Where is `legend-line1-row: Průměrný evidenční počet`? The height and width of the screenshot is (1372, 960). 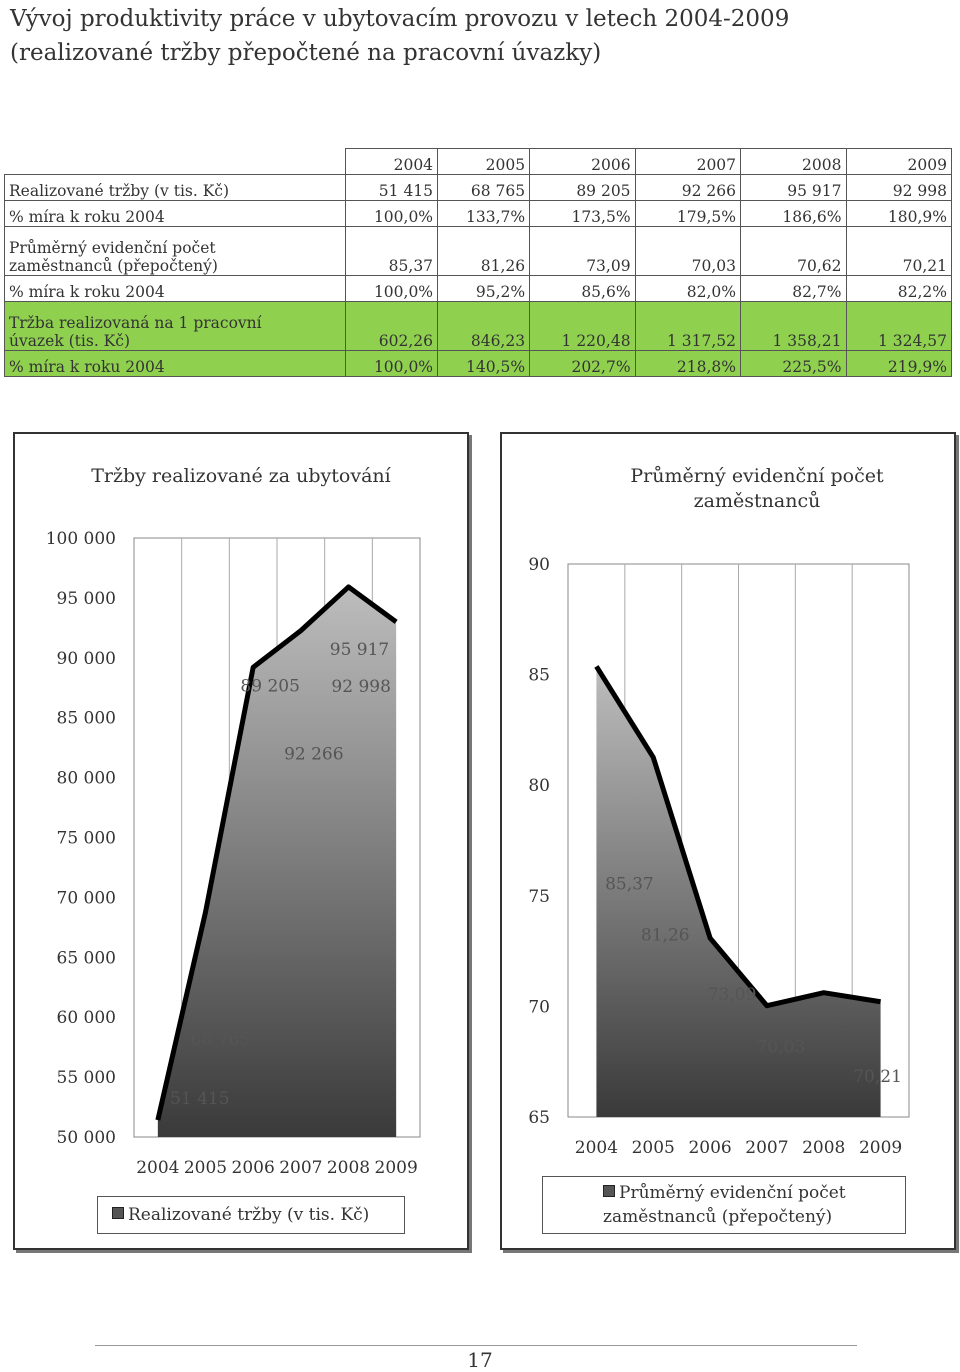
legend-line1-row: Průměrný evidenční počet is located at coordinates (754, 1193).